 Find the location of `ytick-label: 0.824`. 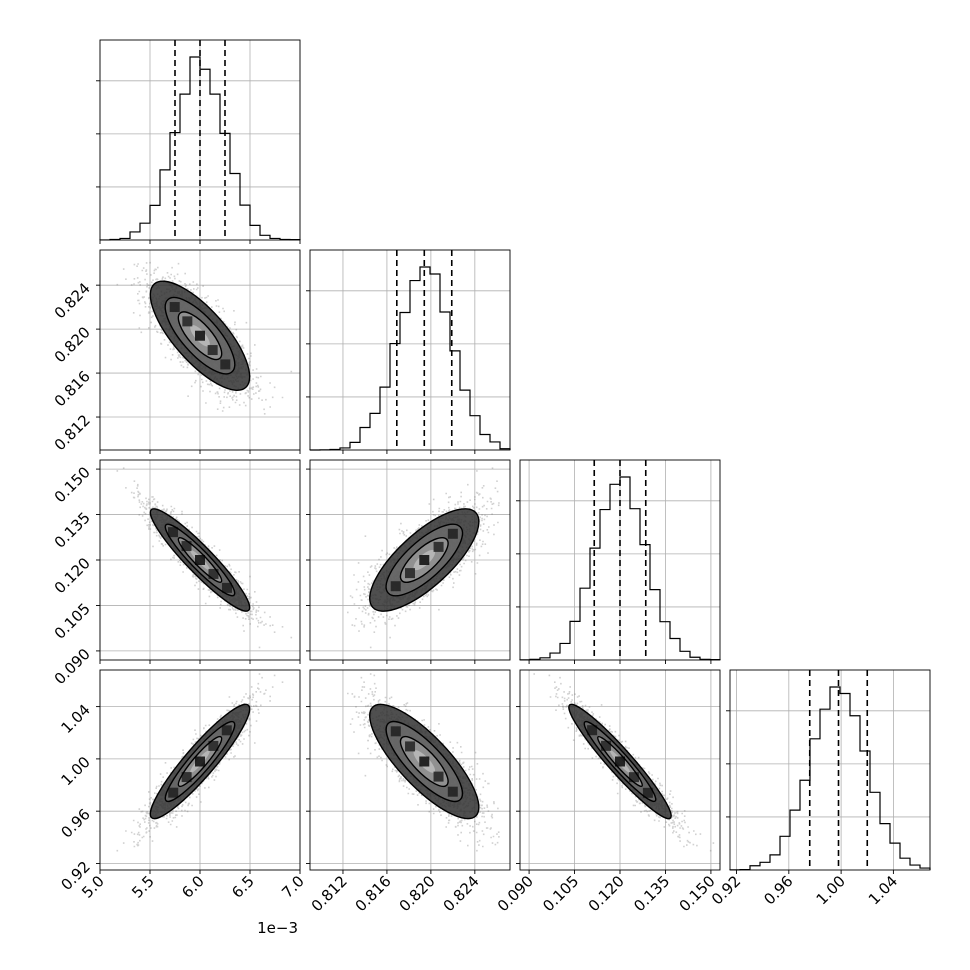

ytick-label: 0.824 is located at coordinates (72, 300).